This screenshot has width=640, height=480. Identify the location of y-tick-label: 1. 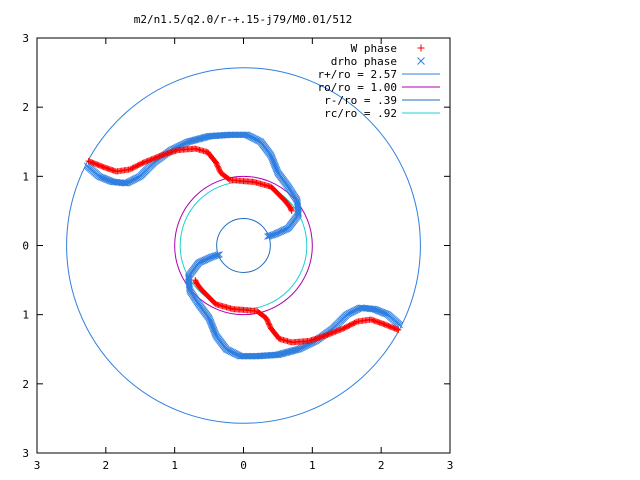
(25, 315).